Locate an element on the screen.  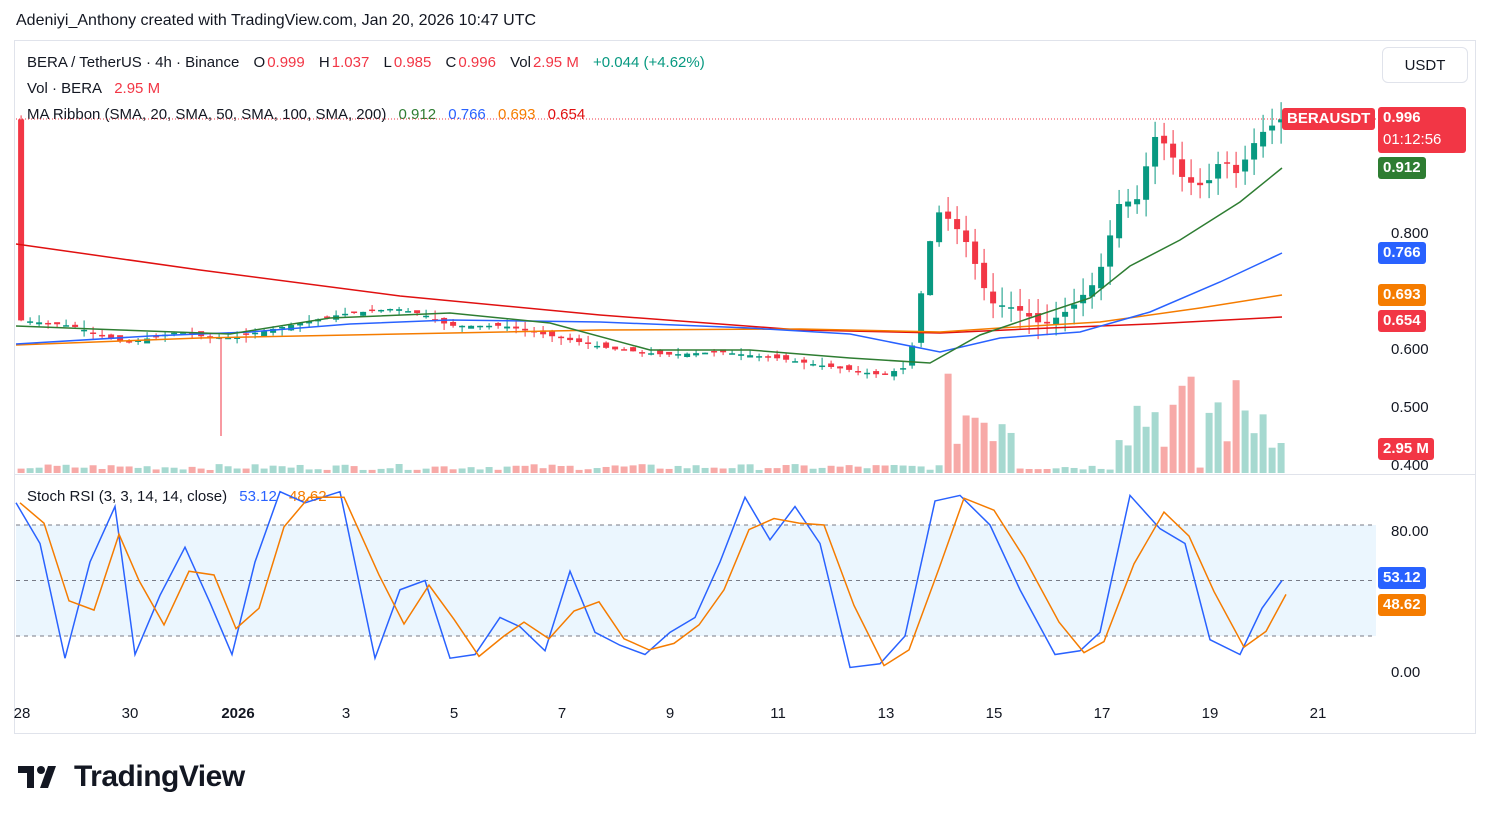
tradingview-logo: TradingView is located at coordinates (131, 777).